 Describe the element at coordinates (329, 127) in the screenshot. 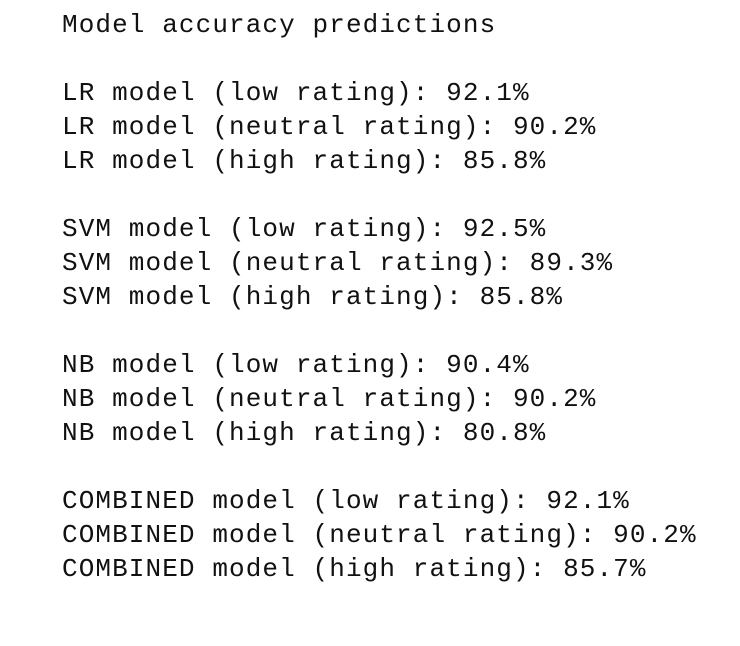

I see `output-line: LR model (neutral rating): 90.2%` at that location.